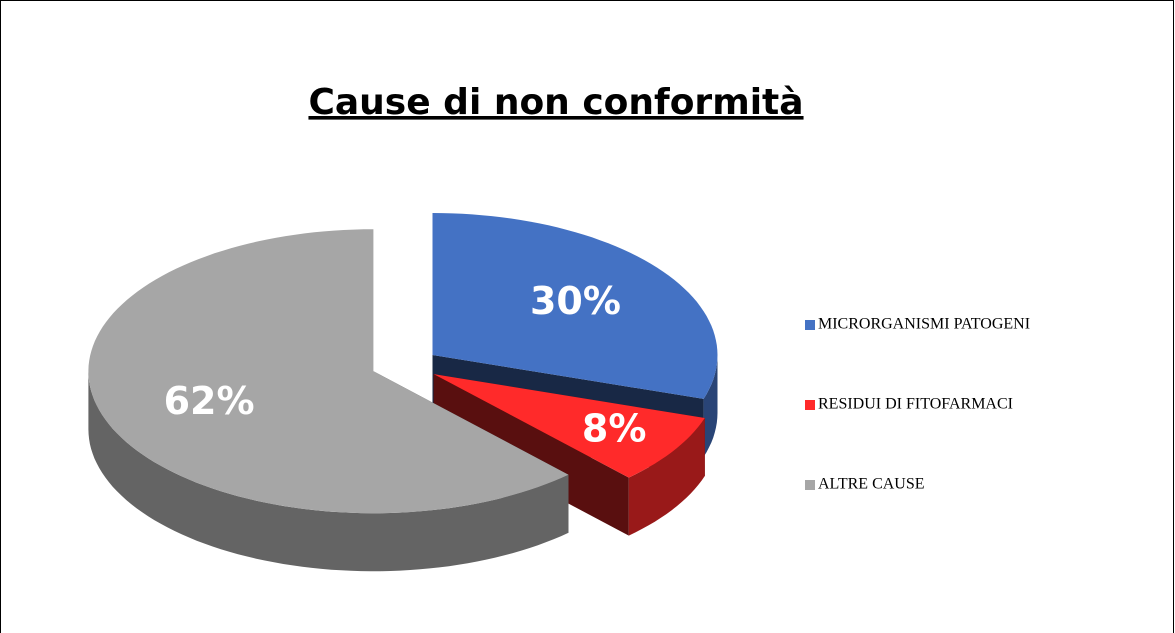 The image size is (1175, 633). I want to click on chart-title: Cause di non conformità, so click(555, 102).